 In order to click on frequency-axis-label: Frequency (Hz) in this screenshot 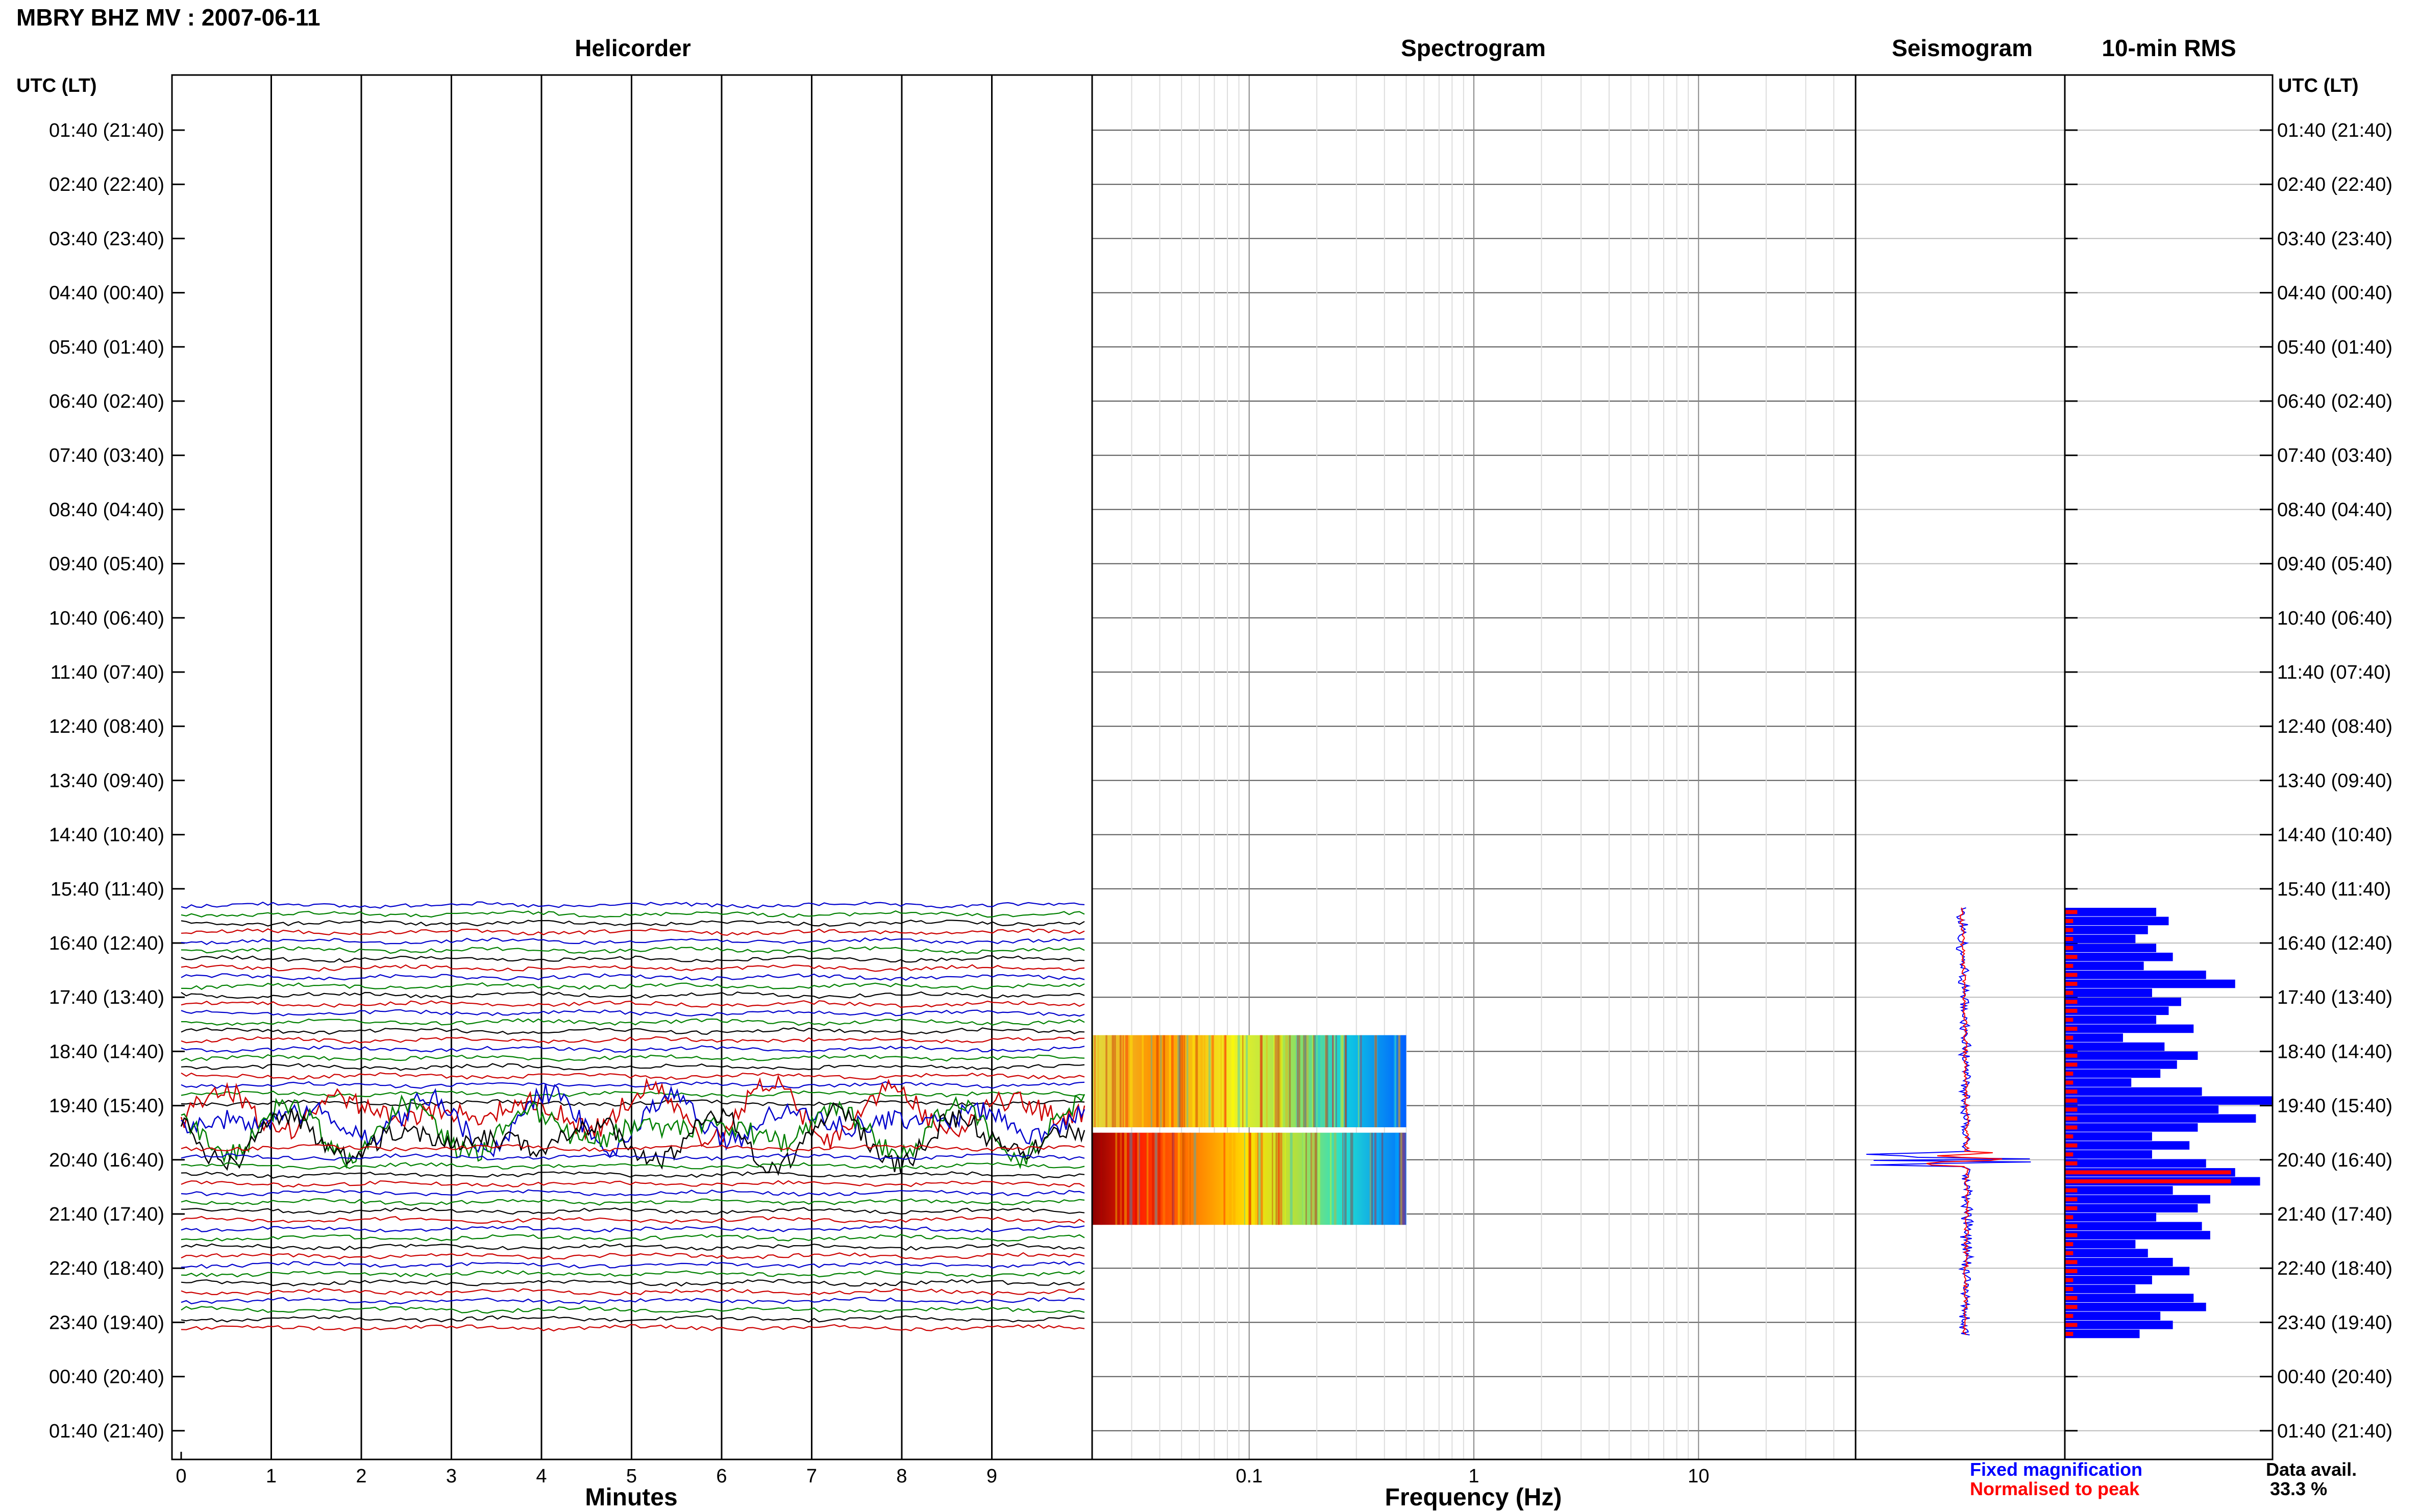, I will do `click(1473, 1497)`.